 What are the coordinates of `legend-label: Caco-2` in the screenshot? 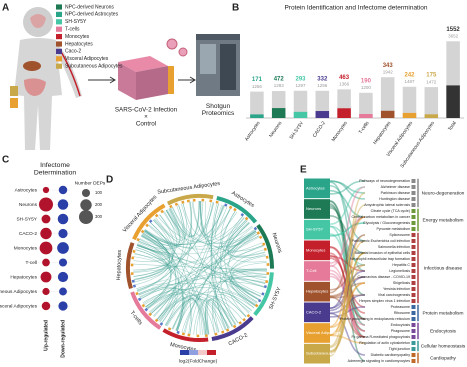 It's located at (73, 52).